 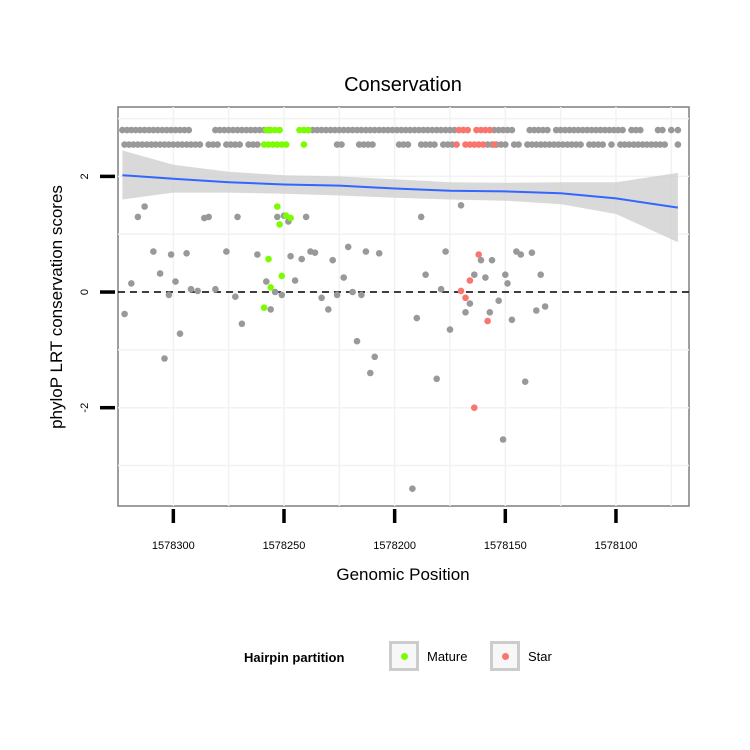 I want to click on legend-dot-mature, so click(x=404, y=656).